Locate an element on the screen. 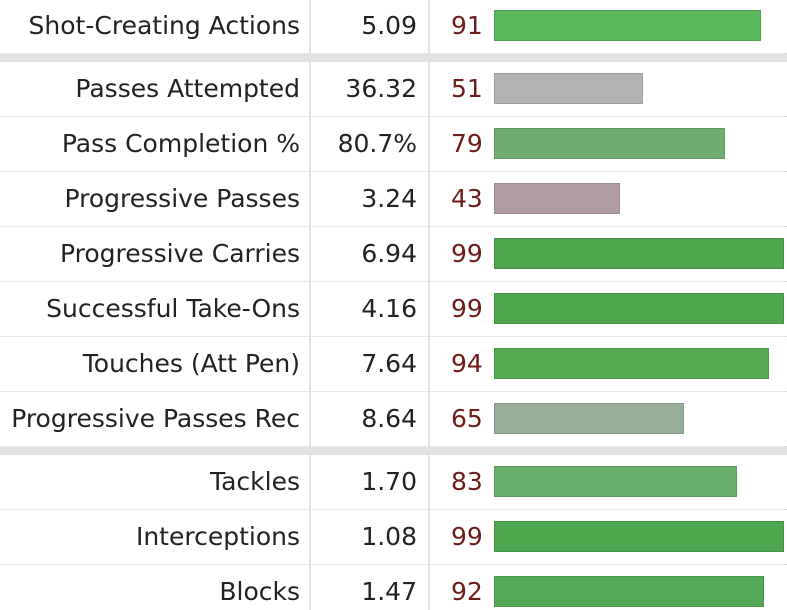  stat-label: Passes Attempted is located at coordinates (187, 88).